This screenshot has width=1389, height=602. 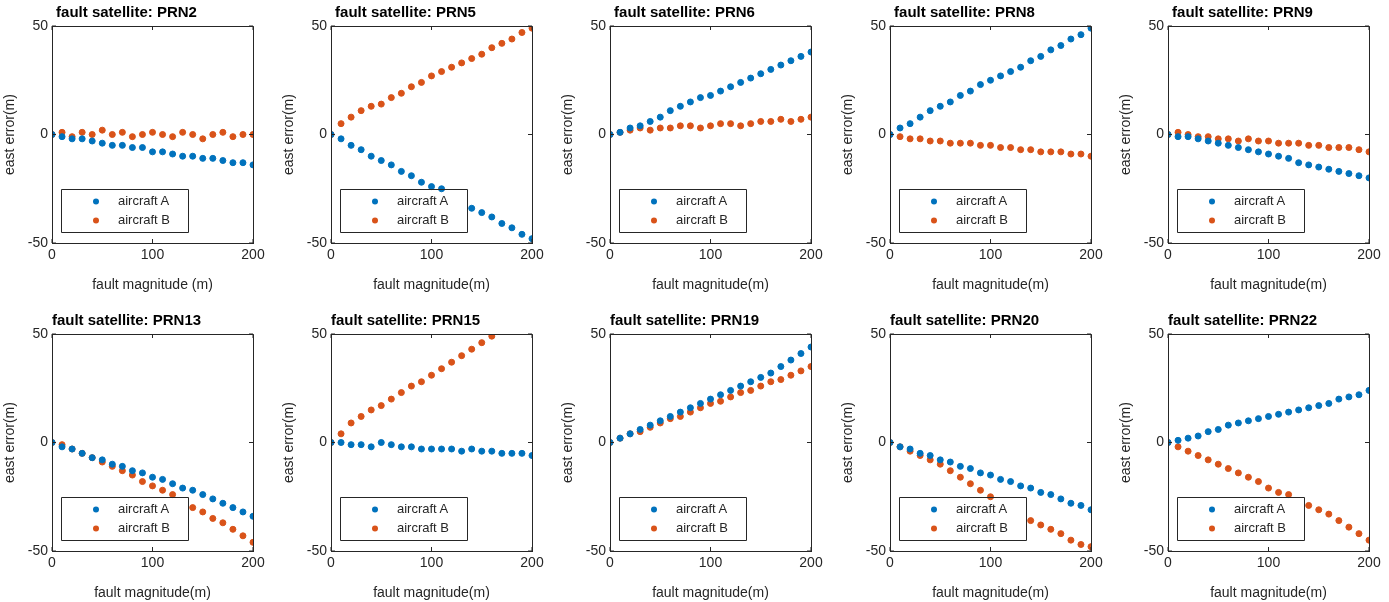 What do you see at coordinates (405, 320) in the screenshot?
I see `chart-title: fault satellite: PRN15` at bounding box center [405, 320].